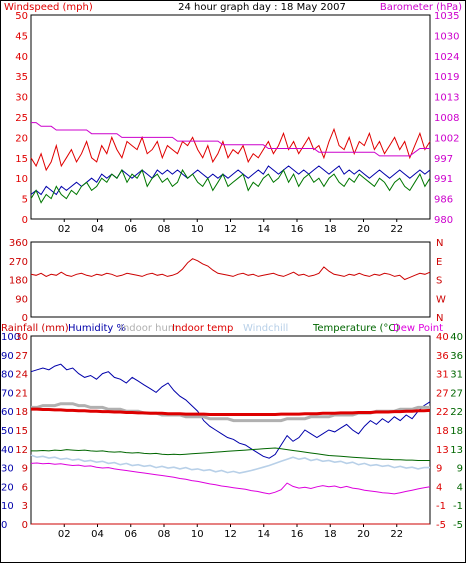 The image size is (466, 563). I want to click on wind-x-tick-16: 16, so click(297, 229).